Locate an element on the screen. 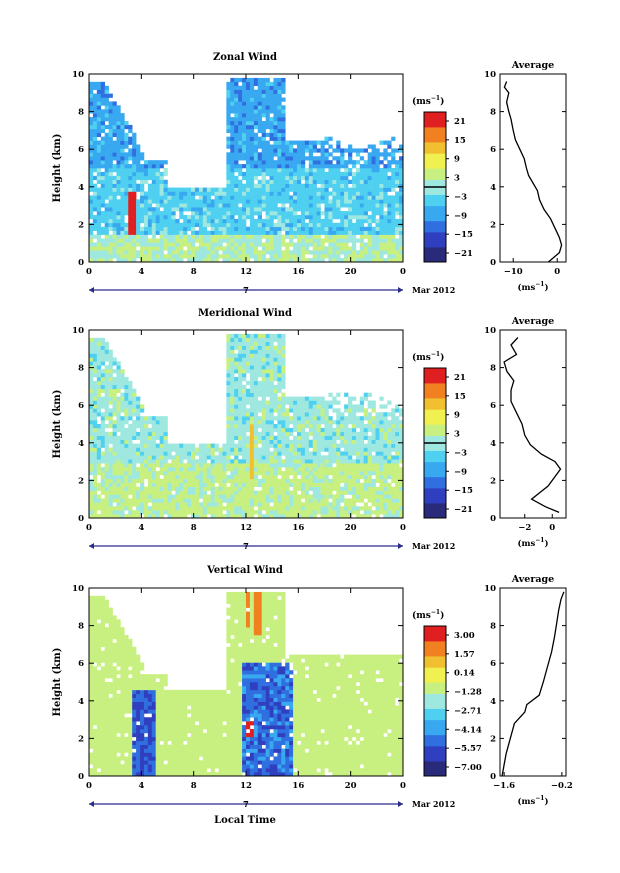 This screenshot has width=620, height=873. x-tick-label: 0 is located at coordinates (89, 528).